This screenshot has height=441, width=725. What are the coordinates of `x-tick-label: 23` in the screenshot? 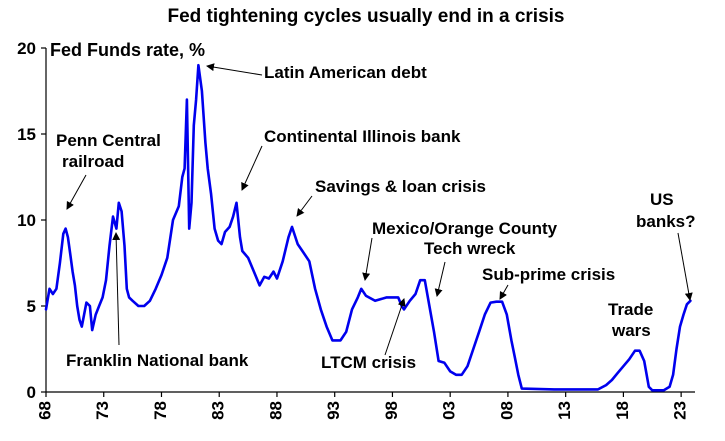 It's located at (680, 410).